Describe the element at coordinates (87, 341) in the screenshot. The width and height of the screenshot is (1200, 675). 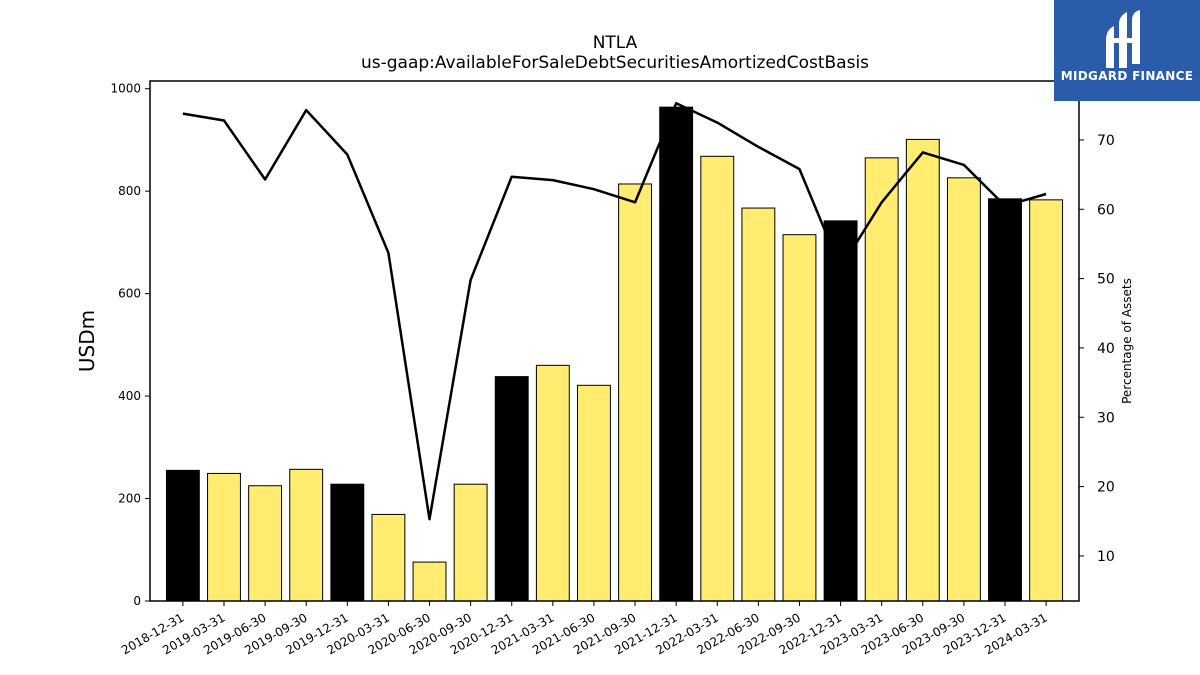
I see `y-axis-left-label: USDm` at that location.